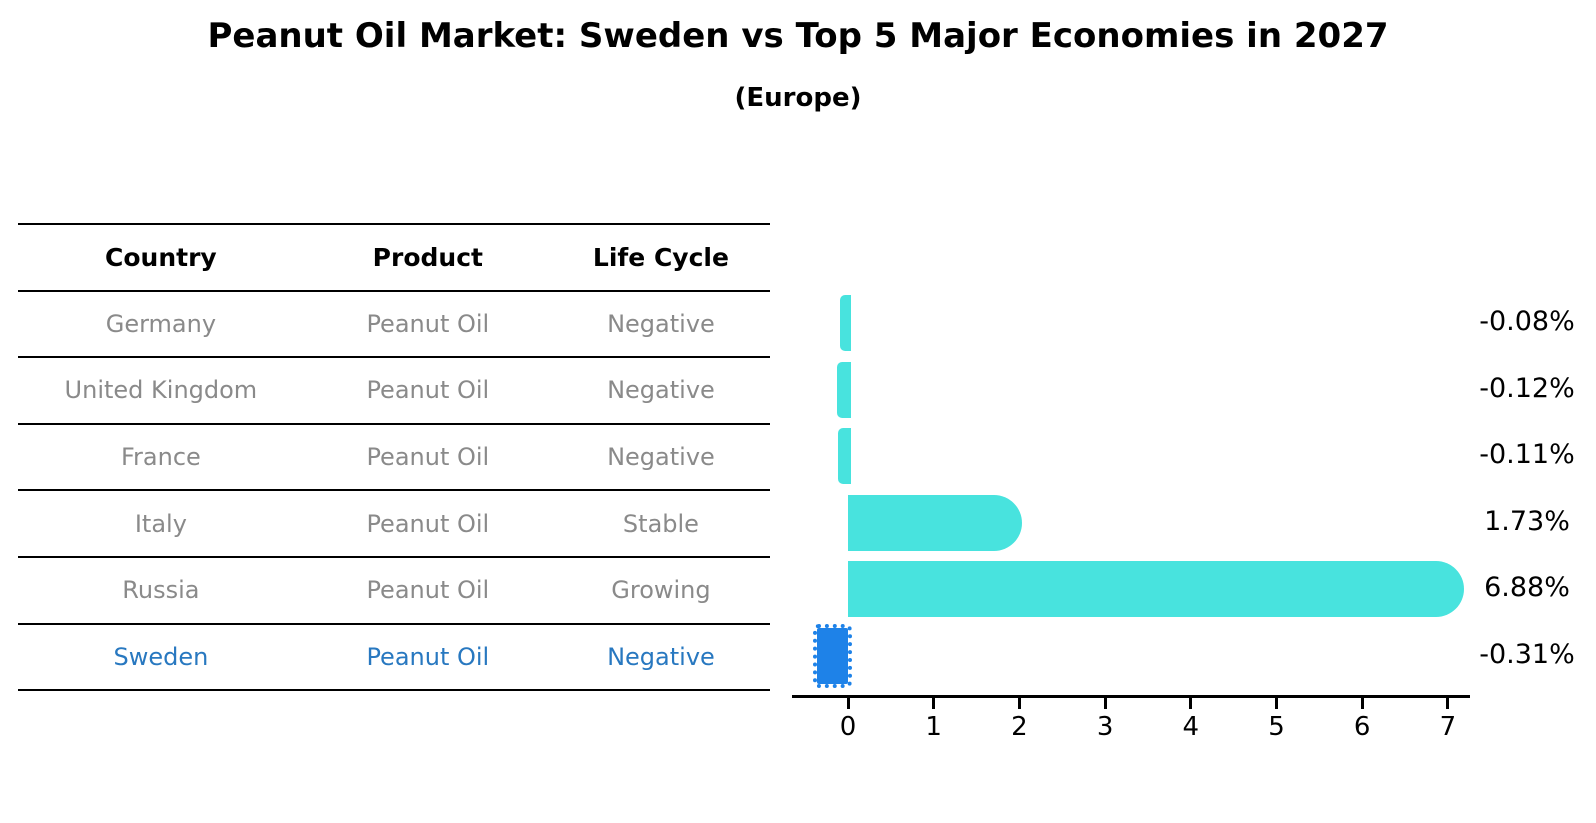 This screenshot has height=823, width=1596. I want to click on x-axis-tick-label-1: 1, so click(933, 727).